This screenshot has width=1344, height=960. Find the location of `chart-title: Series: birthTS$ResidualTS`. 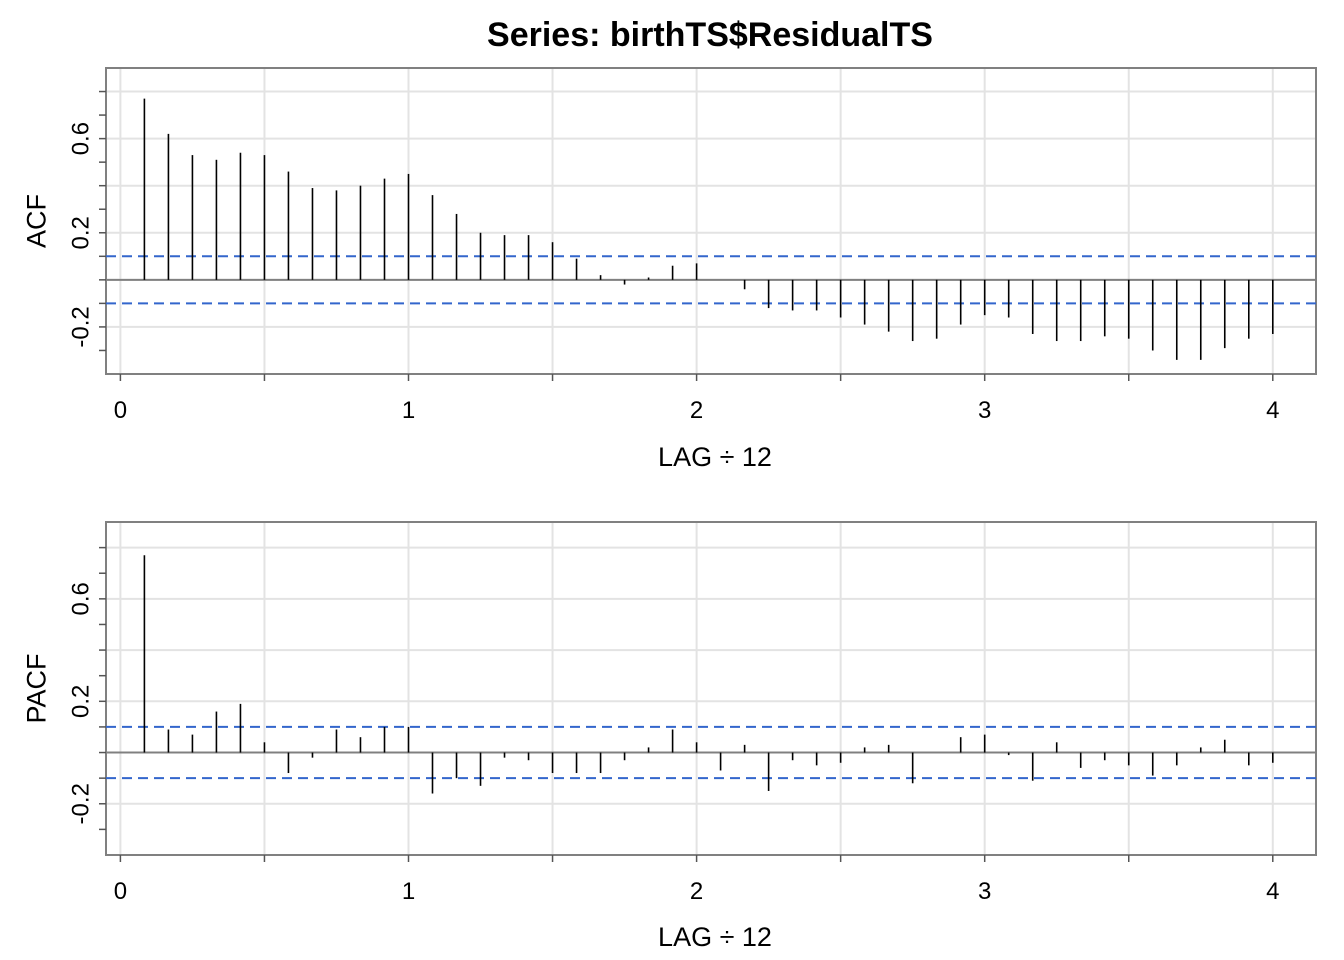

chart-title: Series: birthTS$ResidualTS is located at coordinates (710, 35).